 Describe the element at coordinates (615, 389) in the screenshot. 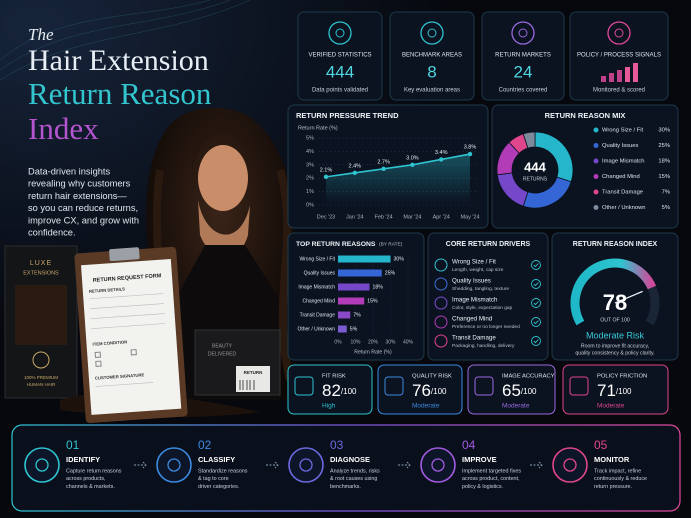

I see `score-card` at that location.